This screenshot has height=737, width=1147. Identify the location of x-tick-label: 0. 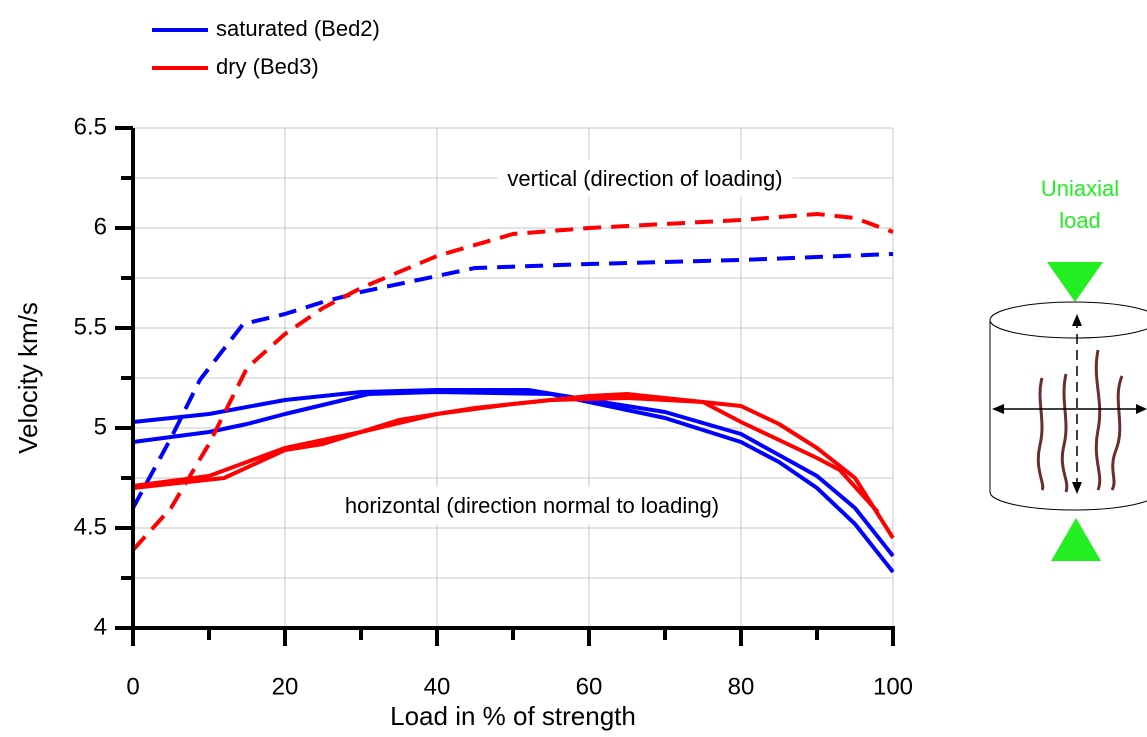
(132, 686).